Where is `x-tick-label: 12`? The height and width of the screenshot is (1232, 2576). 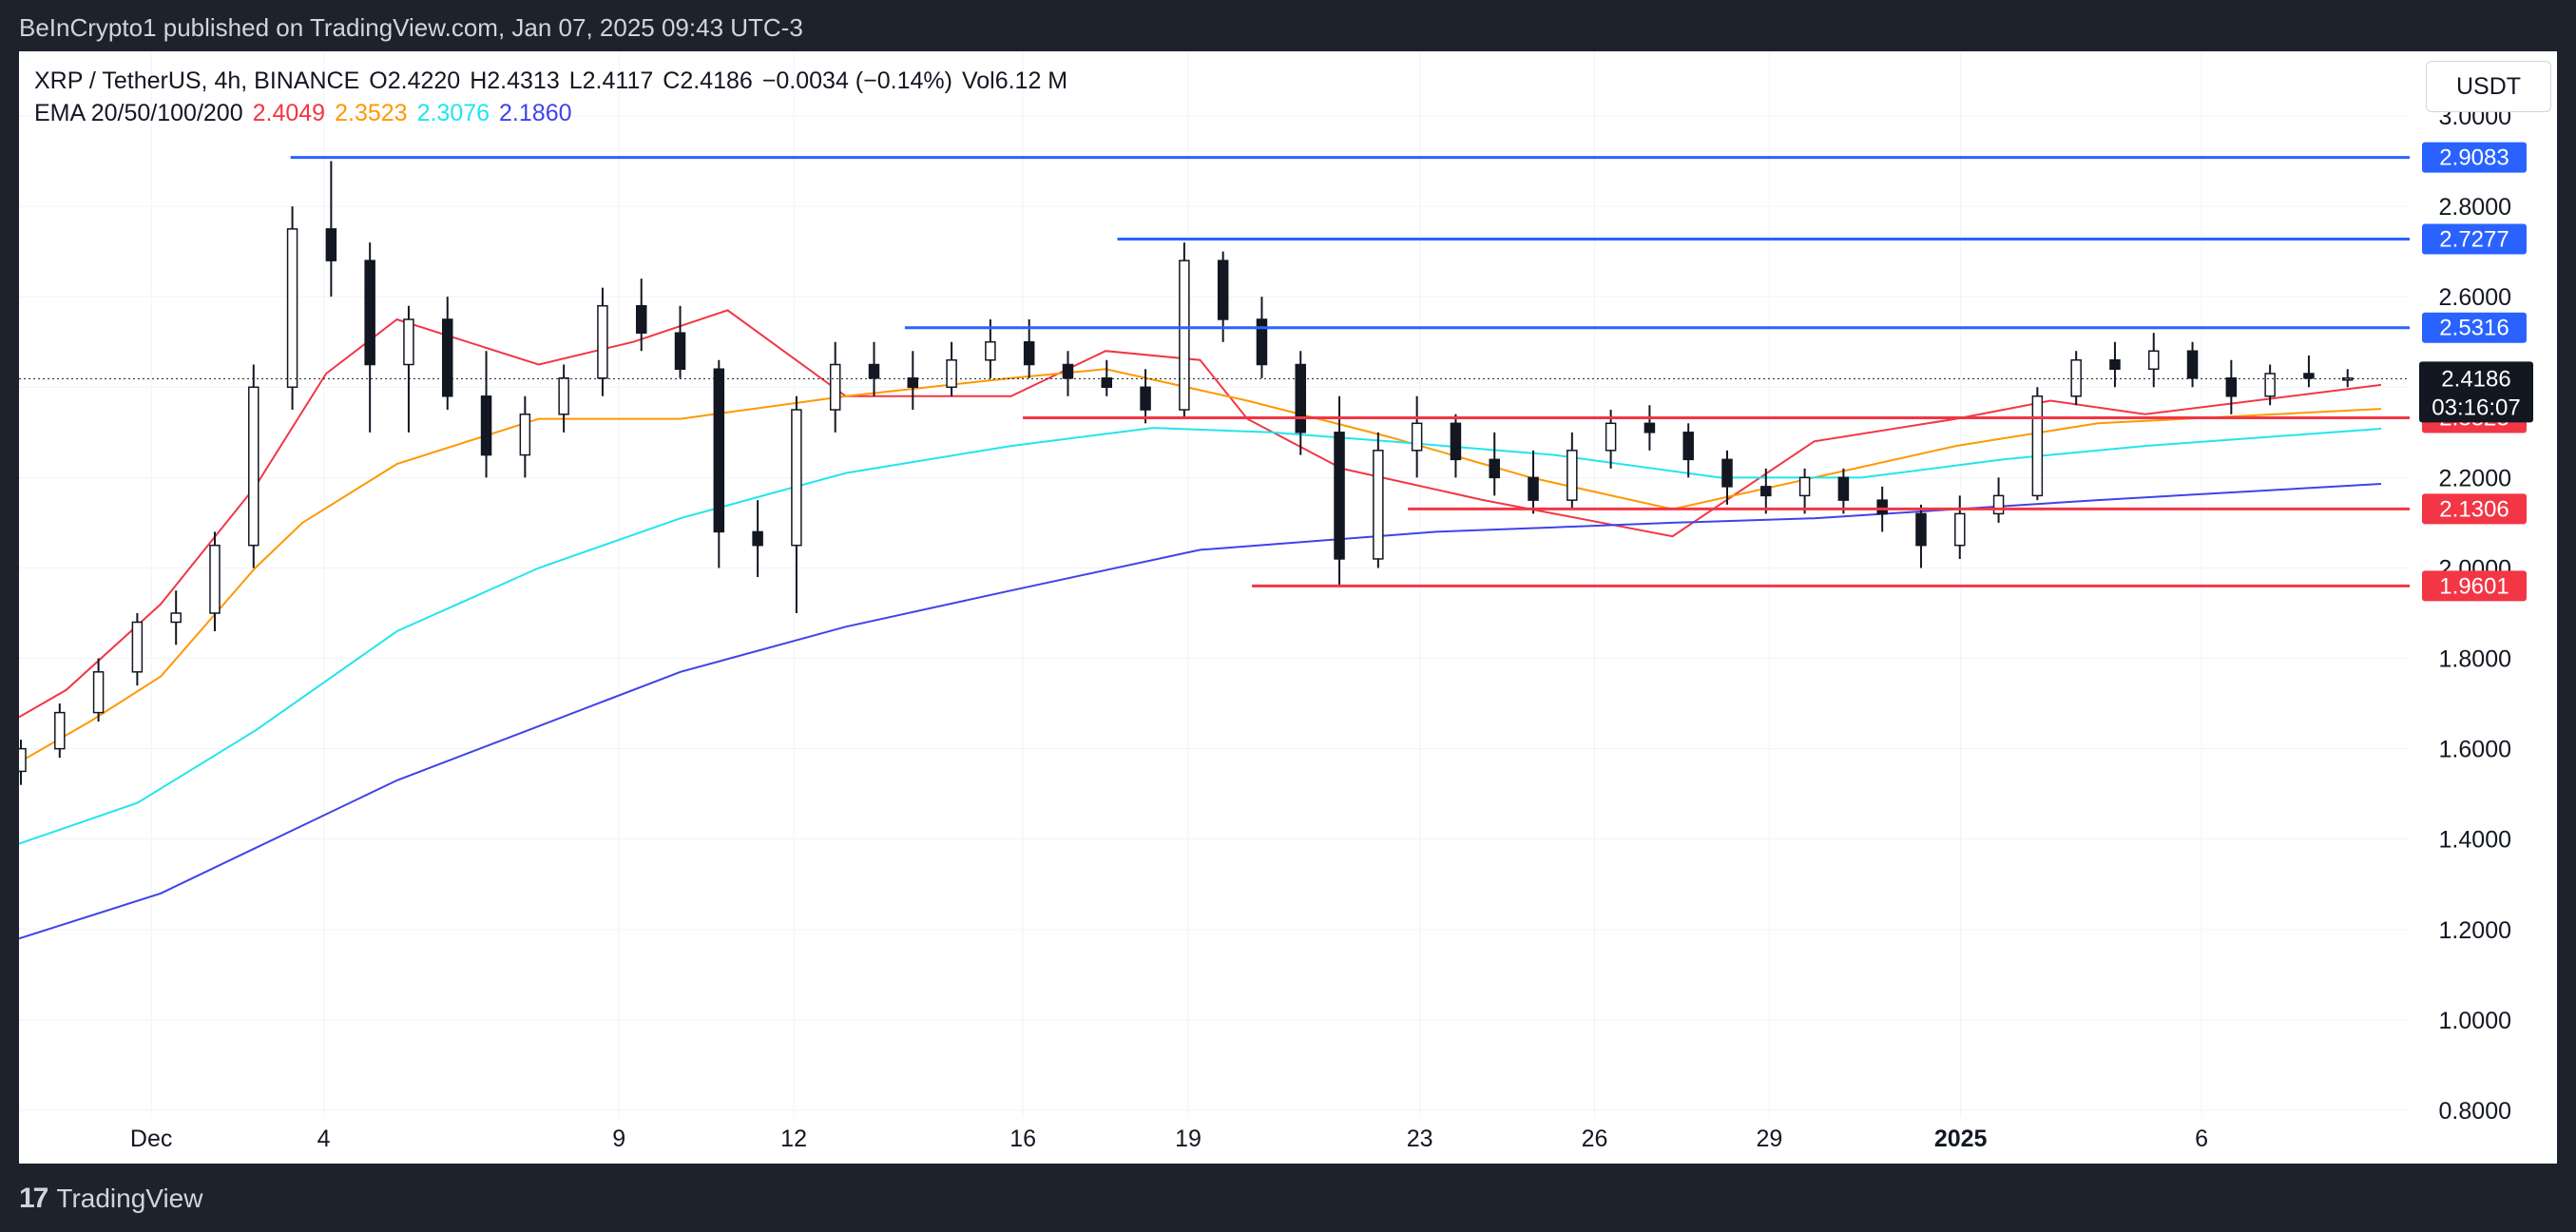
x-tick-label: 12 is located at coordinates (794, 1139).